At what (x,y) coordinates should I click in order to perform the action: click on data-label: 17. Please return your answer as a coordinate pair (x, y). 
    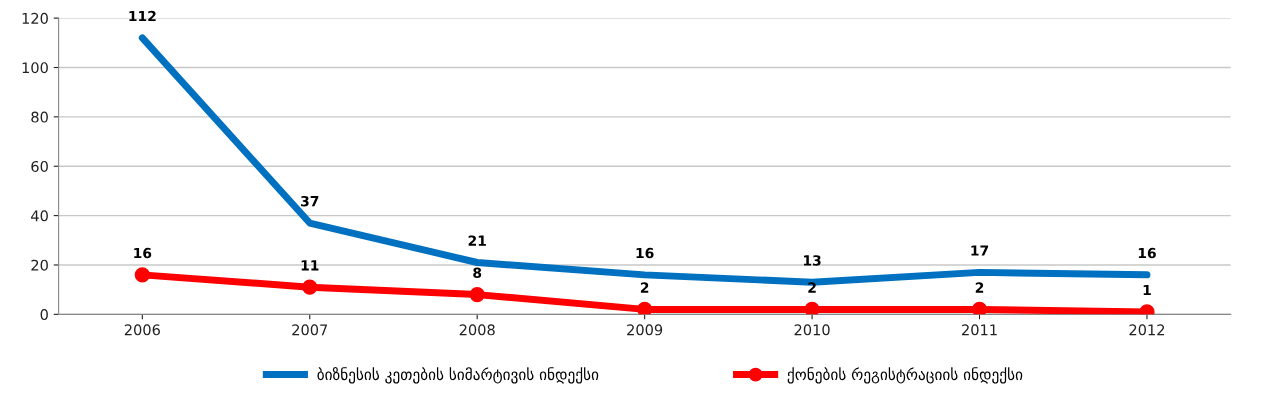
    Looking at the image, I should click on (980, 250).